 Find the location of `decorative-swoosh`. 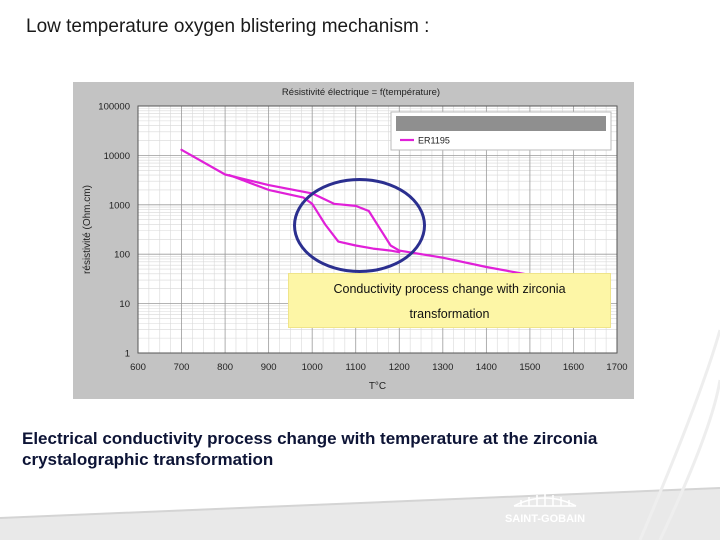

decorative-swoosh is located at coordinates (360, 514).